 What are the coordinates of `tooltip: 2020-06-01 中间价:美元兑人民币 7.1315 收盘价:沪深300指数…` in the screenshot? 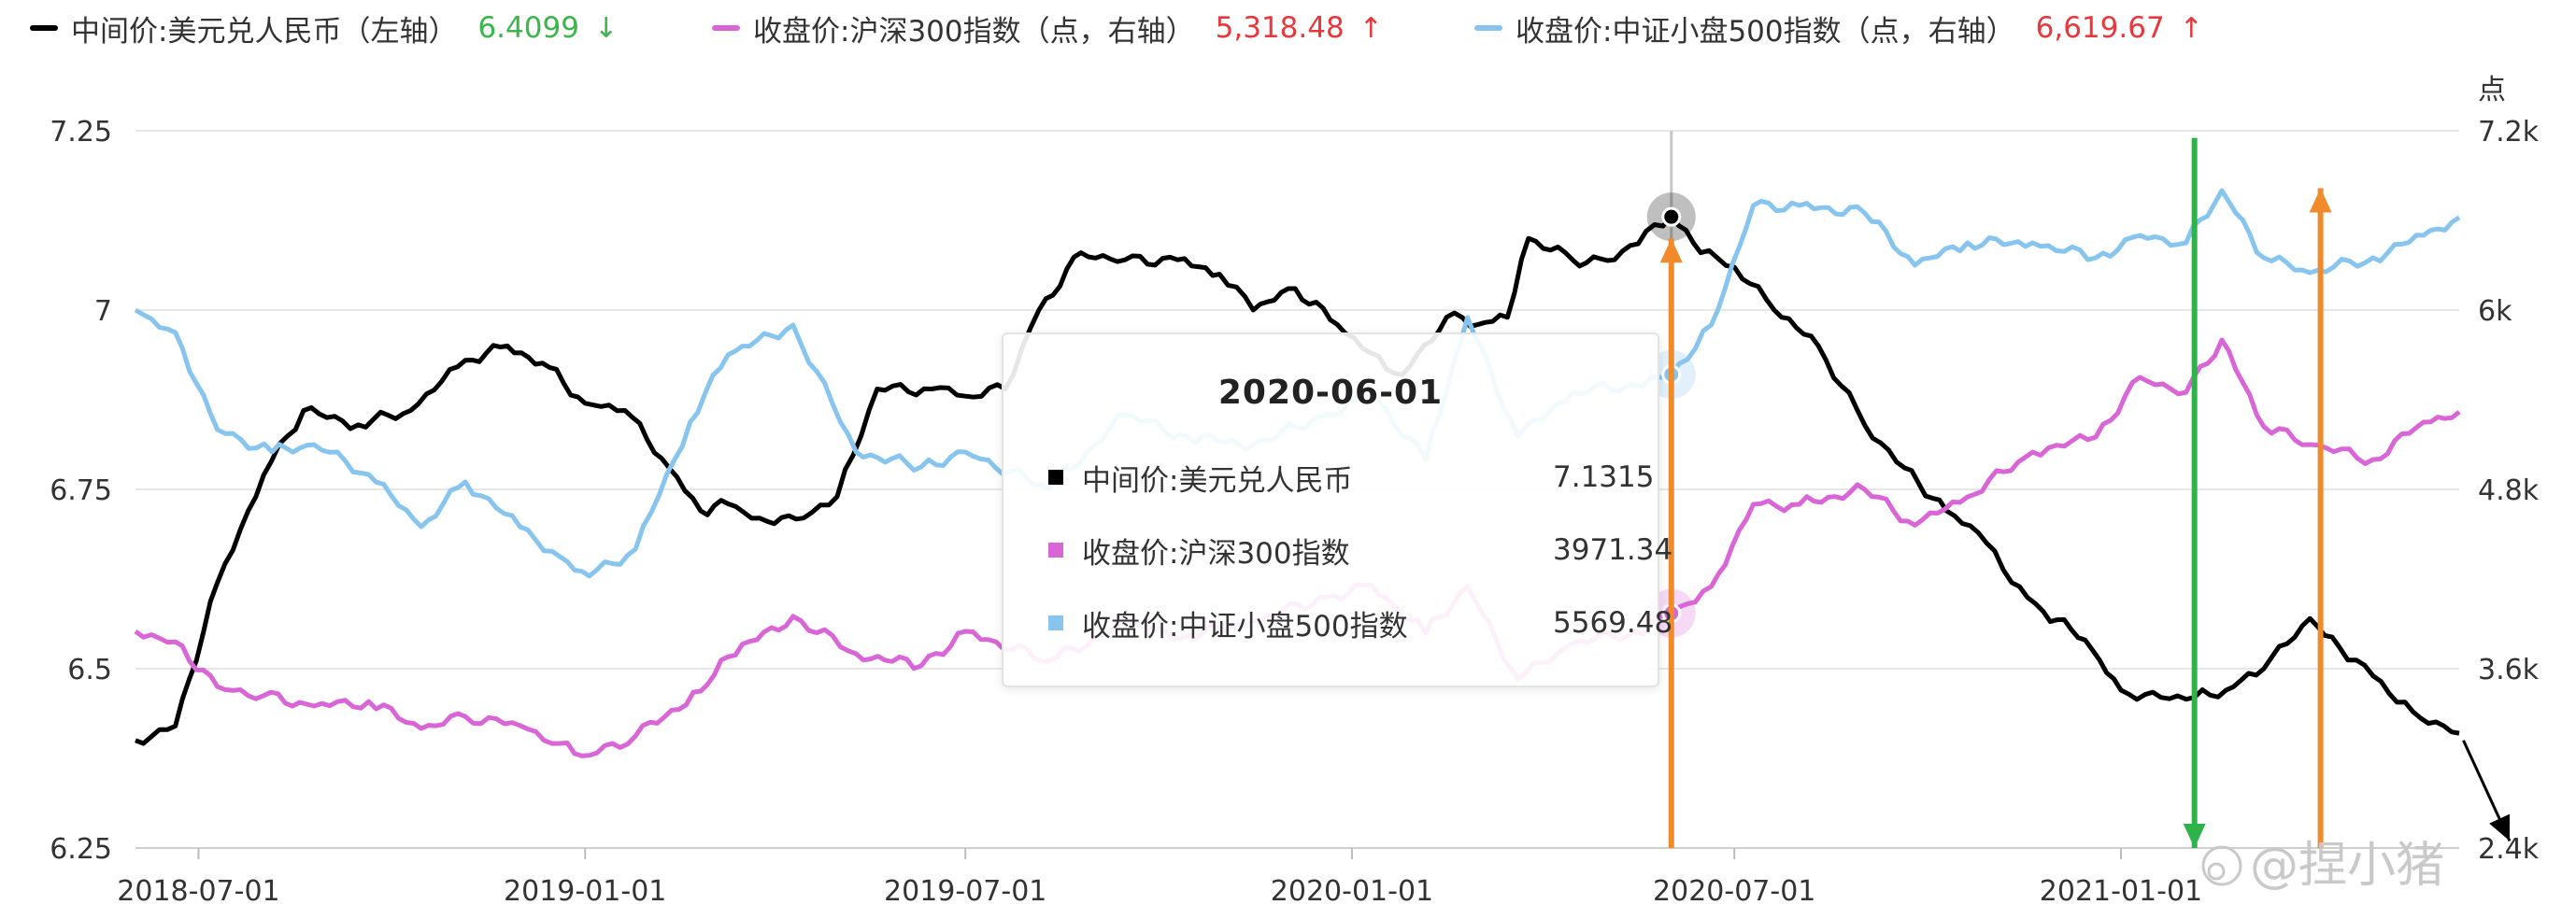 It's located at (1337, 509).